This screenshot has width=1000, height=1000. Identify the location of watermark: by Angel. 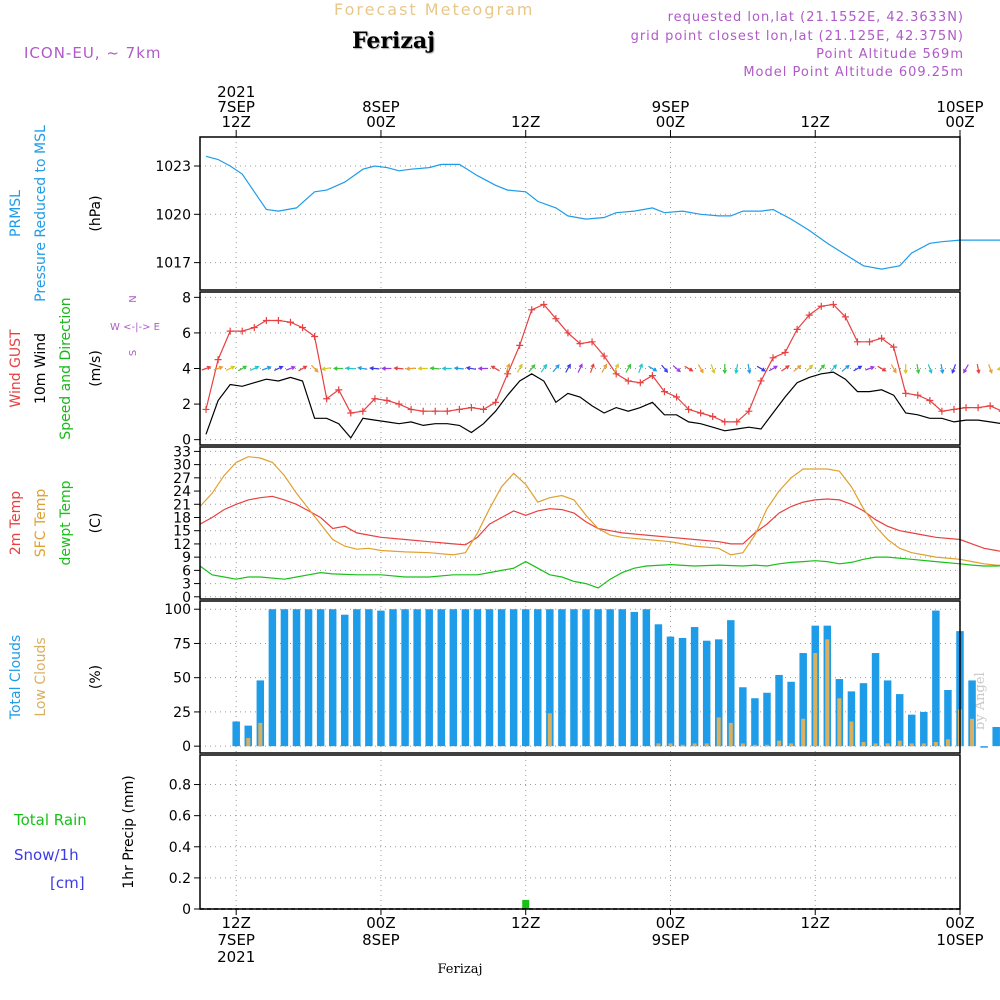
(980, 701).